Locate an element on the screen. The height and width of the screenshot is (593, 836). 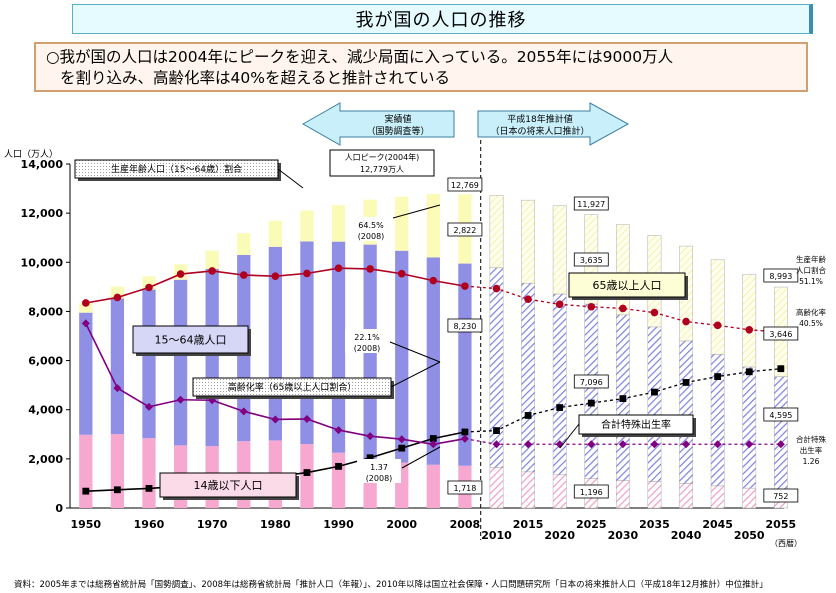
x-tick-label: 1990 is located at coordinates (338, 524).